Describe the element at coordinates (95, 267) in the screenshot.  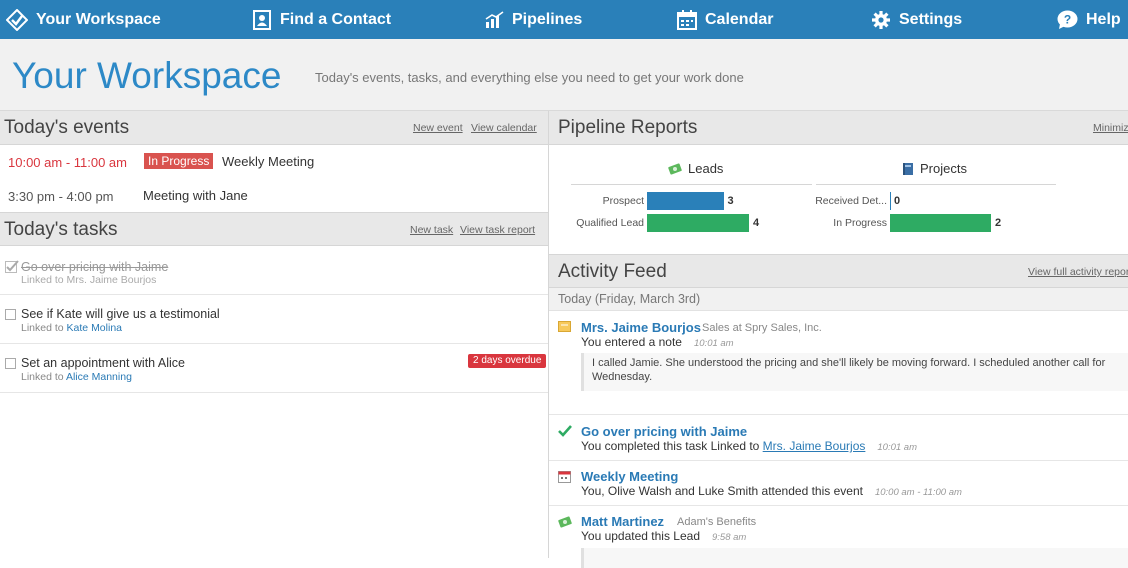
I see `task-title: Go over pricing with Jaime` at that location.